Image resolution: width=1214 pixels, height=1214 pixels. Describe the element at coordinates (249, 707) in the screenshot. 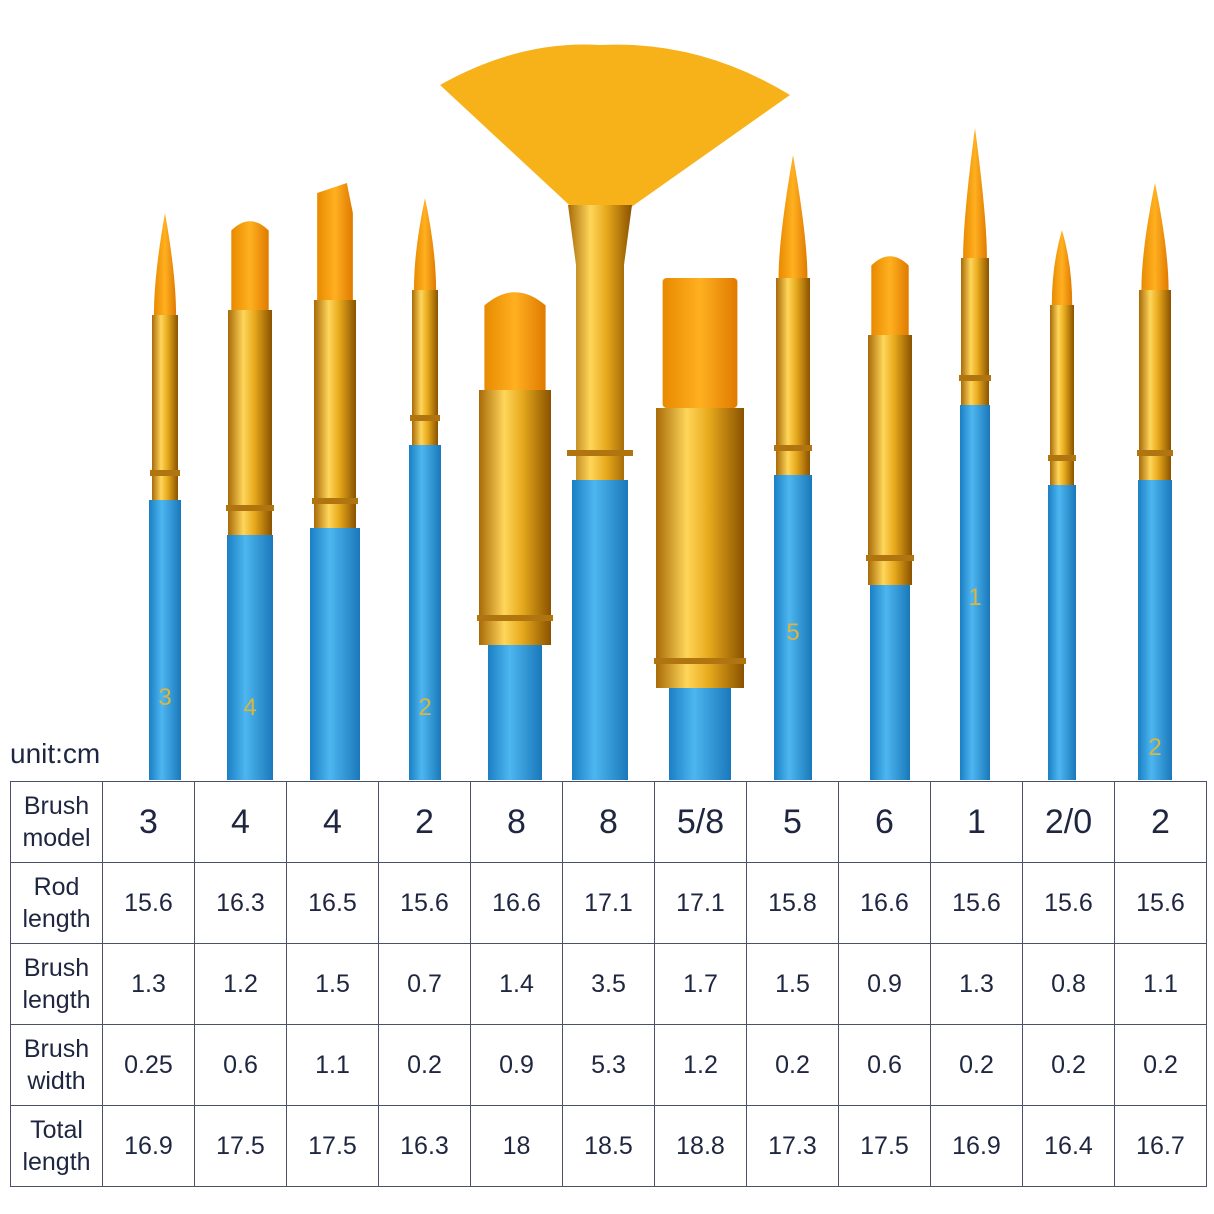

I see `handle-number: 4` at that location.